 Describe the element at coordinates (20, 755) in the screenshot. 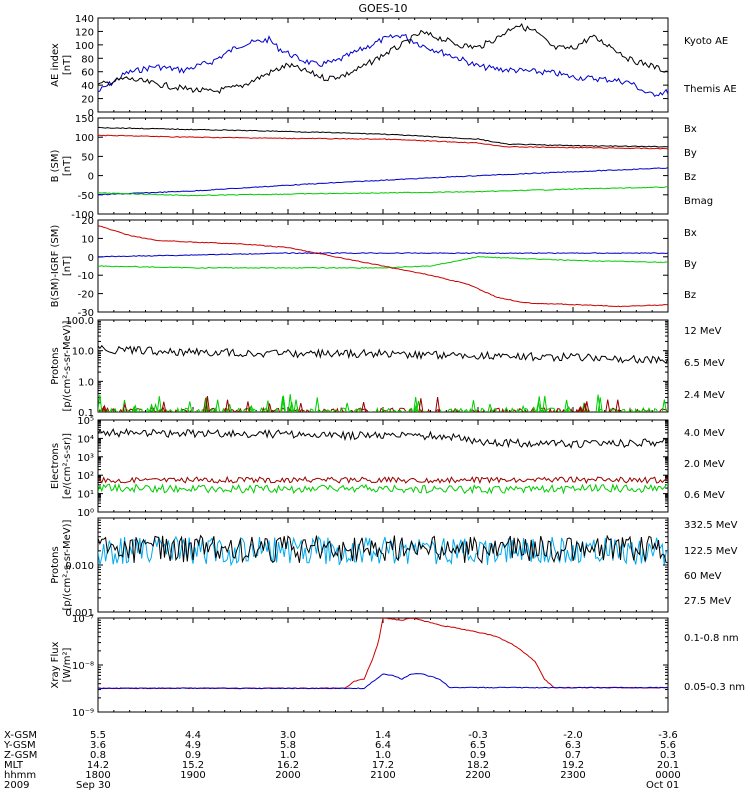

I see `footer-row-label: Z-GSM` at that location.